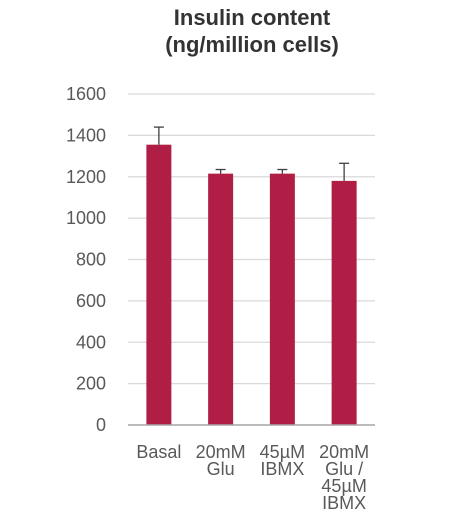 This screenshot has height=524, width=459. What do you see at coordinates (91, 342) in the screenshot?
I see `y-tick-label: 400` at bounding box center [91, 342].